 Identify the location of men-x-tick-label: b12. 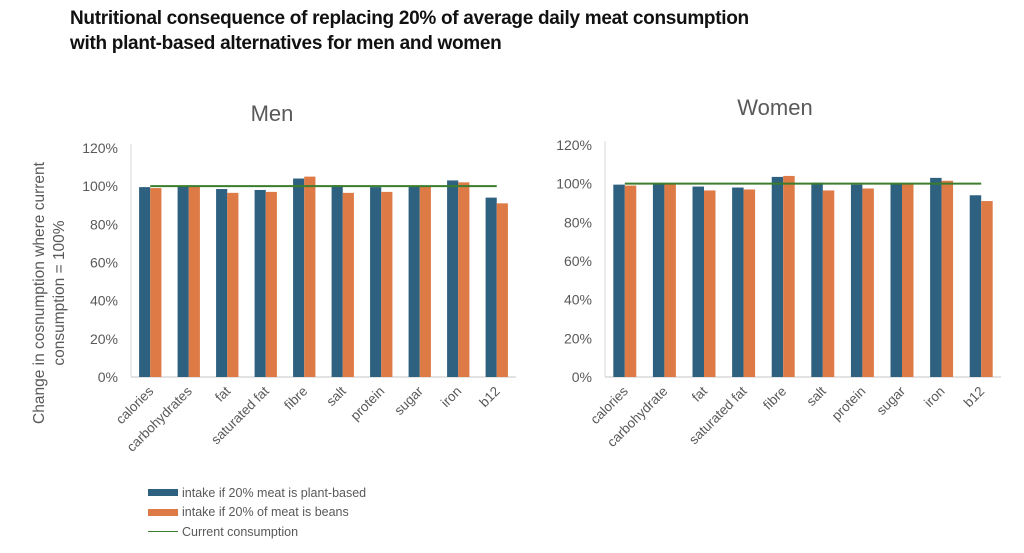
(489, 397).